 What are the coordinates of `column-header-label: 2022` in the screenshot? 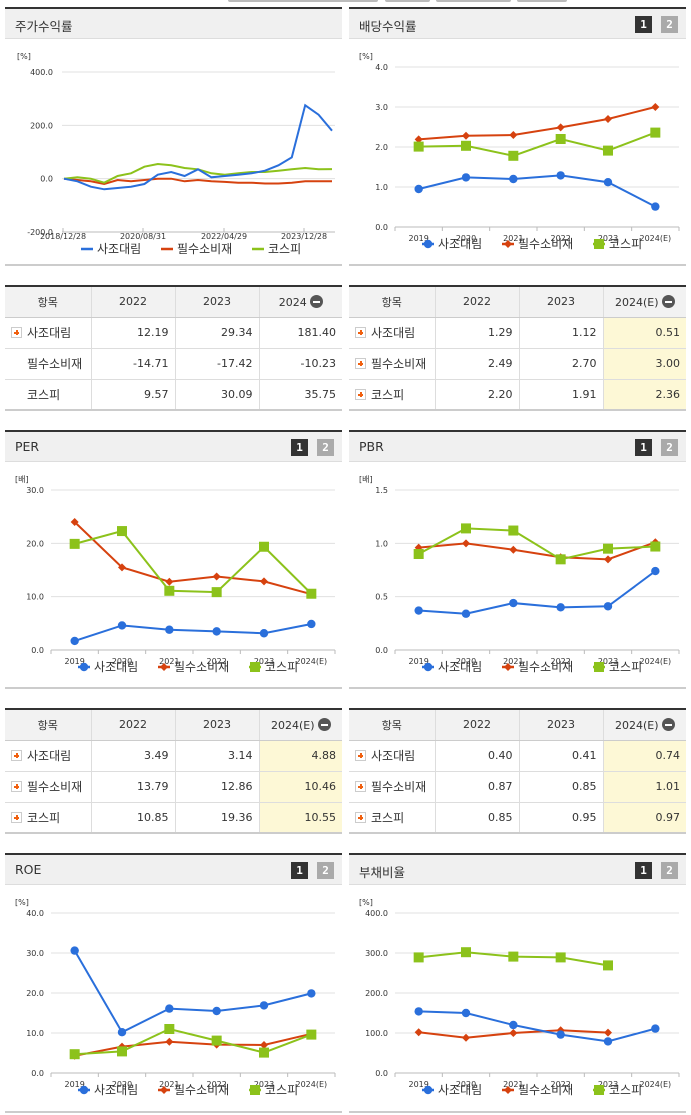 It's located at (133, 725).